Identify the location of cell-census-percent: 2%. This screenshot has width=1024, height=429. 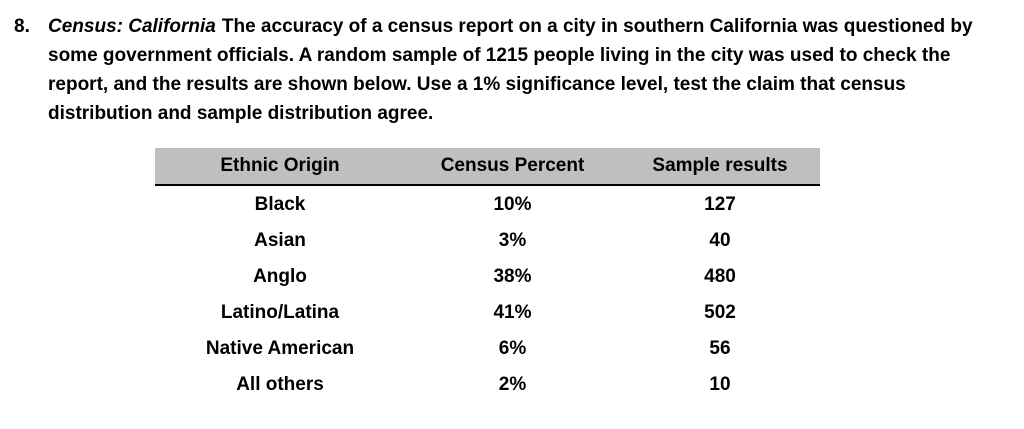
(512, 384).